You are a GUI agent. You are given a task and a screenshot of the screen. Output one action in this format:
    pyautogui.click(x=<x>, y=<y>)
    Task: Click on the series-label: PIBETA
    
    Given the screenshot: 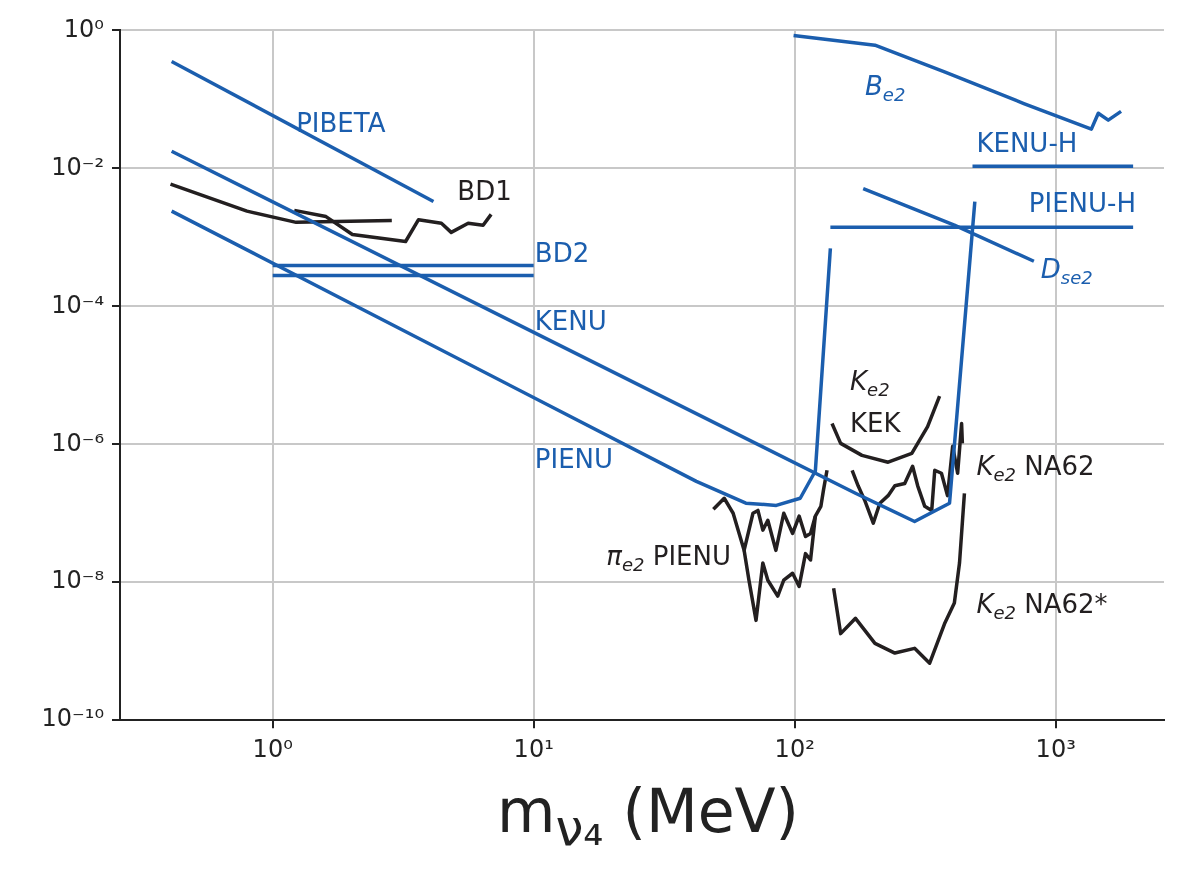 What is the action you would take?
    pyautogui.click(x=341, y=123)
    